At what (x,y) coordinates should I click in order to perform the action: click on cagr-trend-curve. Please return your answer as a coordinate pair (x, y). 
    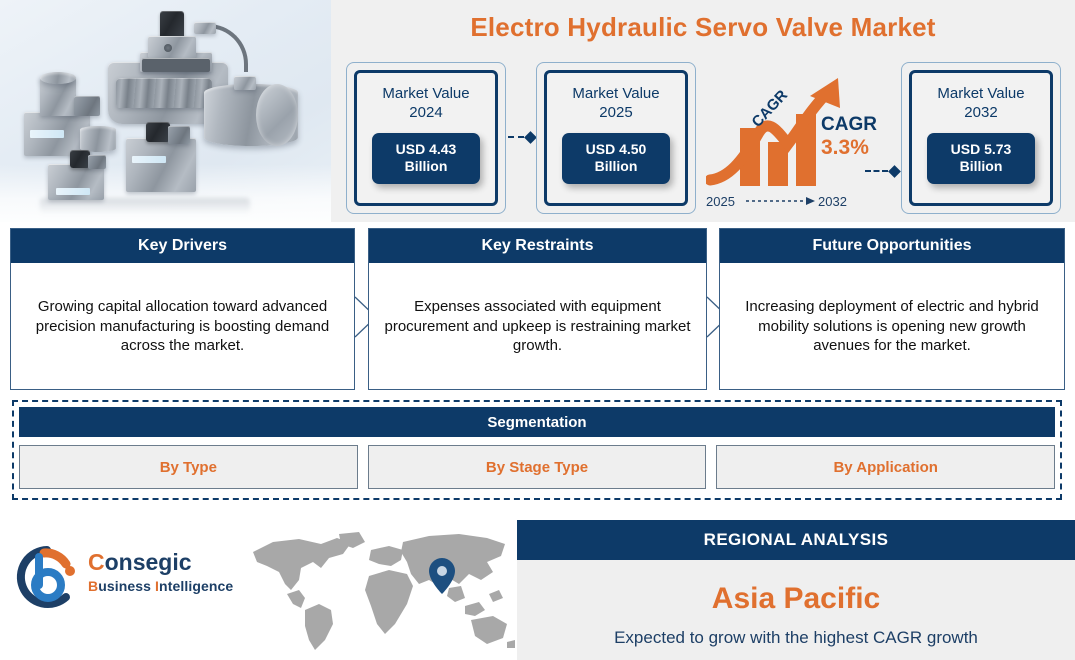
    Looking at the image, I should click on (769, 136).